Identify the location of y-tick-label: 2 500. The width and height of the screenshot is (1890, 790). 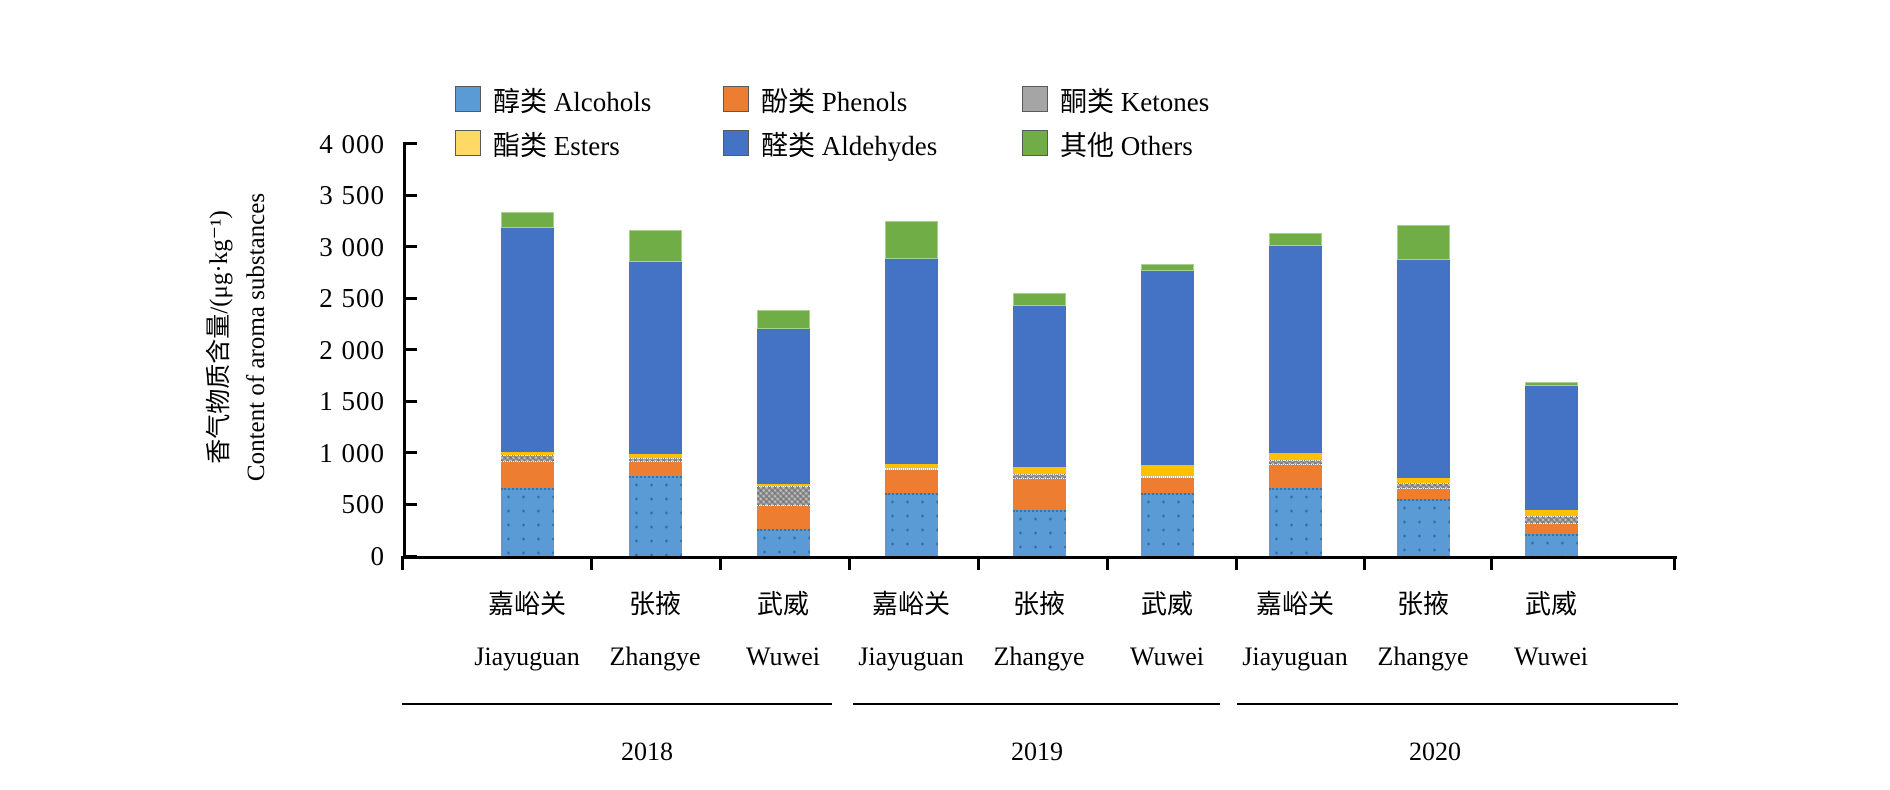
(352, 298).